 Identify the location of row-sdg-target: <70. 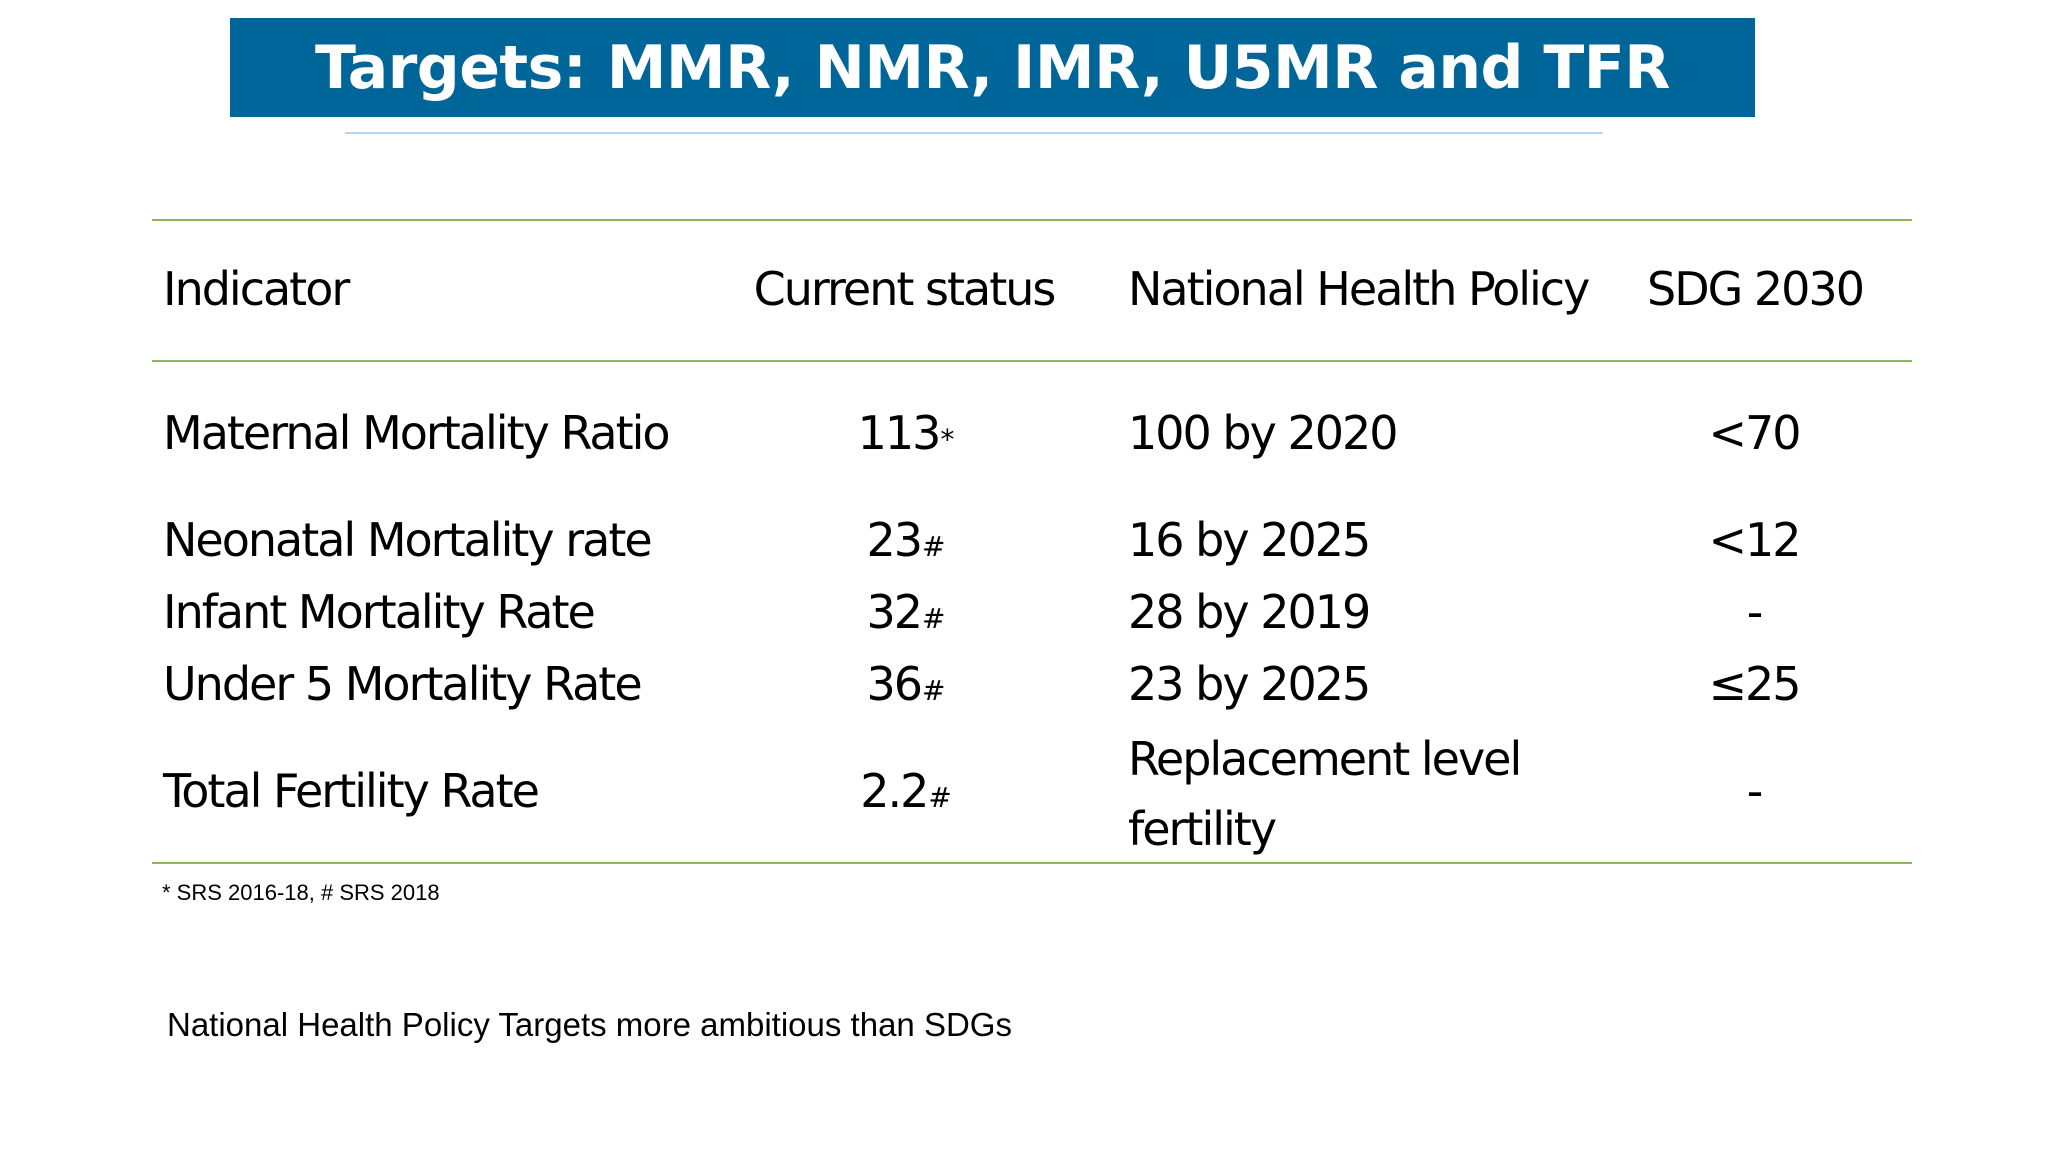
(1754, 433).